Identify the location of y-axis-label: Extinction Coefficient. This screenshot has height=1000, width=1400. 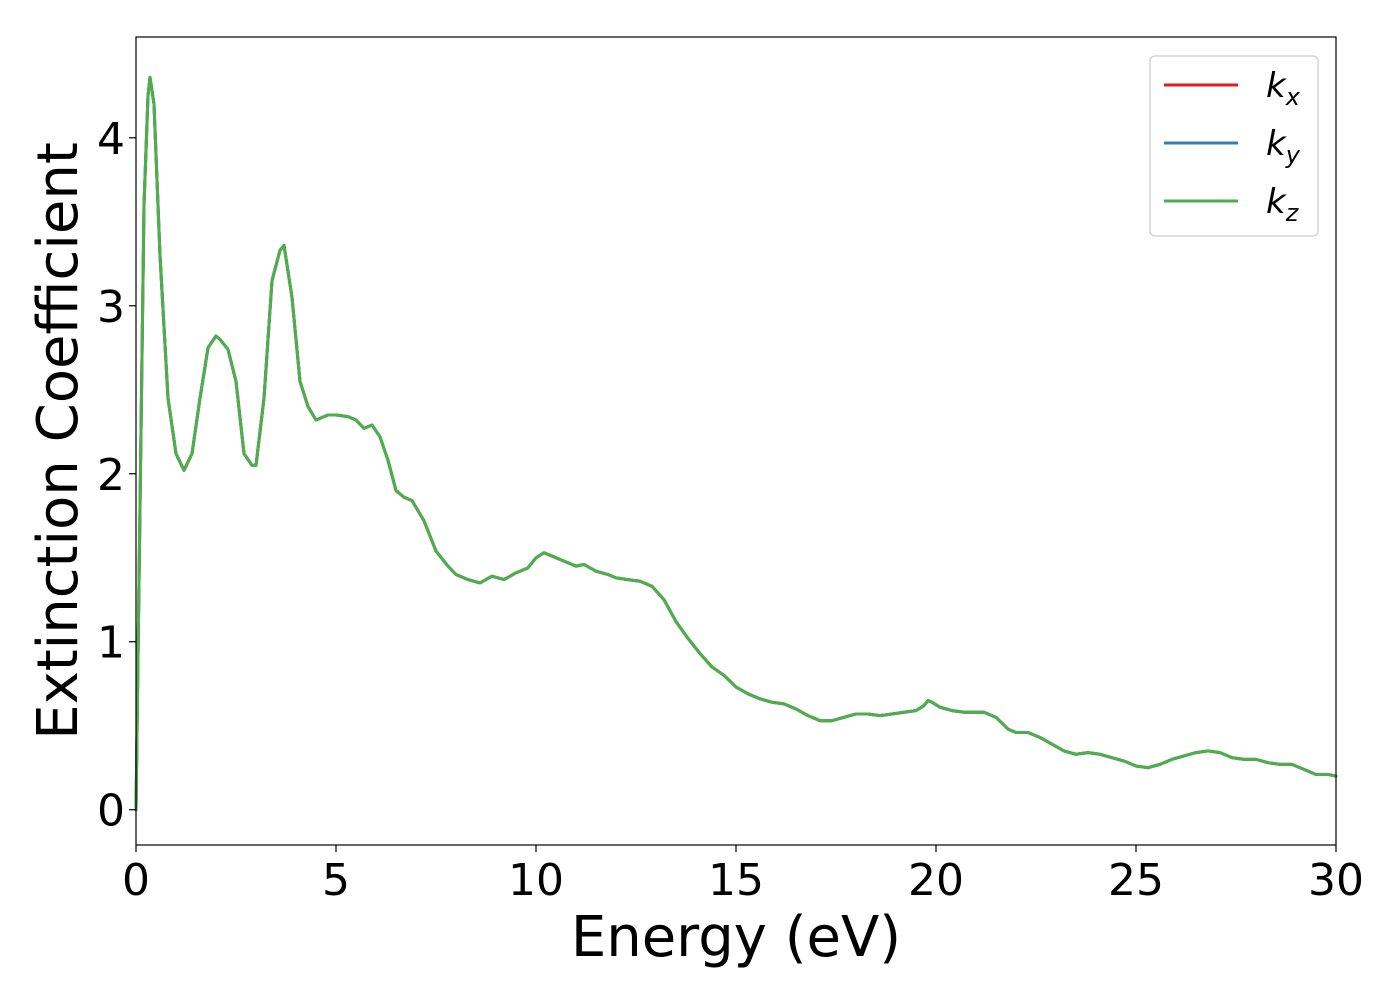
(58, 441).